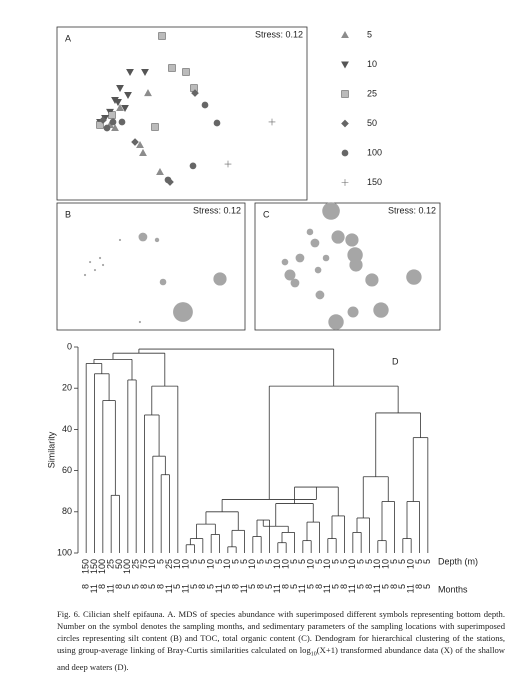 The height and width of the screenshot is (695, 531). Describe the element at coordinates (51, 449) in the screenshot. I see `y-axis-label: Similarity` at that location.